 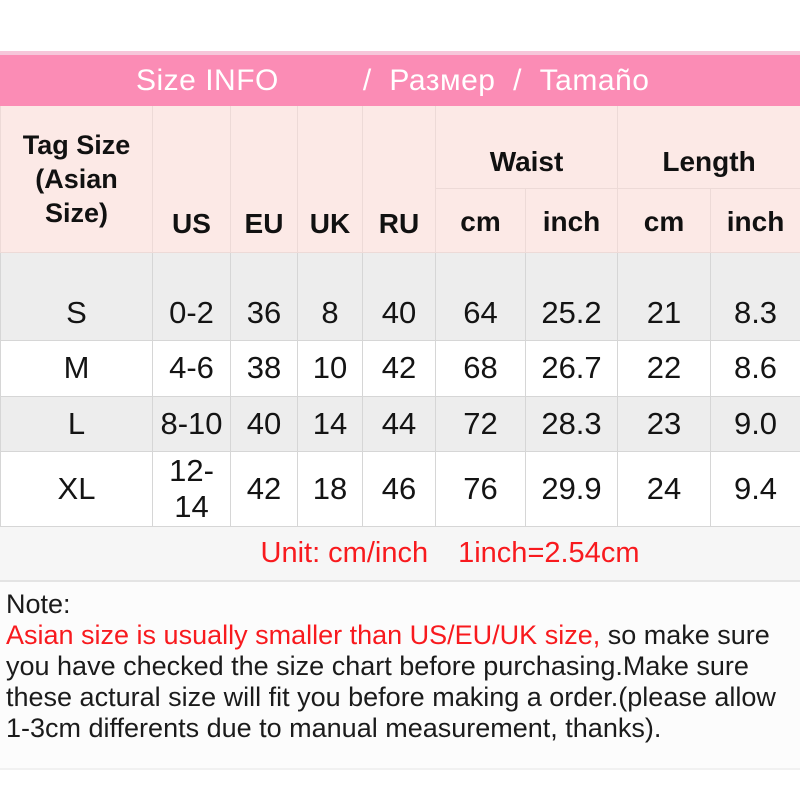 What do you see at coordinates (506, 80) in the screenshot?
I see `title-translations: / Размер / Tamaño` at bounding box center [506, 80].